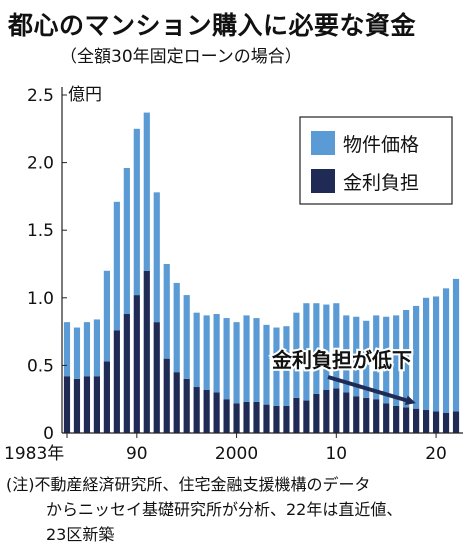  Describe the element at coordinates (341, 360) in the screenshot. I see `annotation-label: 金利負担が低下` at that location.